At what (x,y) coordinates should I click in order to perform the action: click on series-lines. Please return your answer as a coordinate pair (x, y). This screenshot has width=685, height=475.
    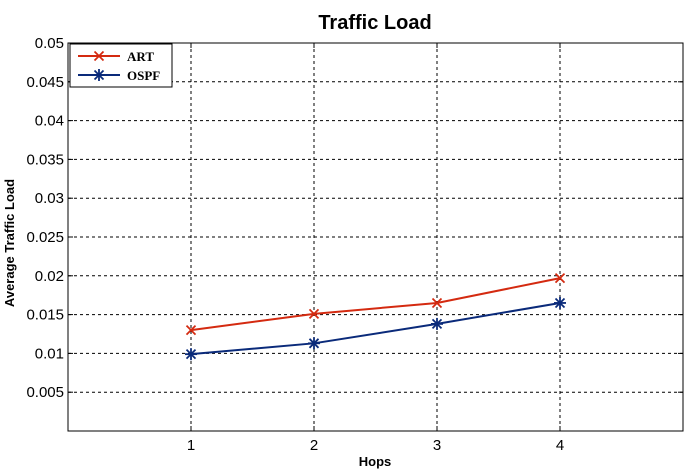
    Looking at the image, I should click on (375, 316).